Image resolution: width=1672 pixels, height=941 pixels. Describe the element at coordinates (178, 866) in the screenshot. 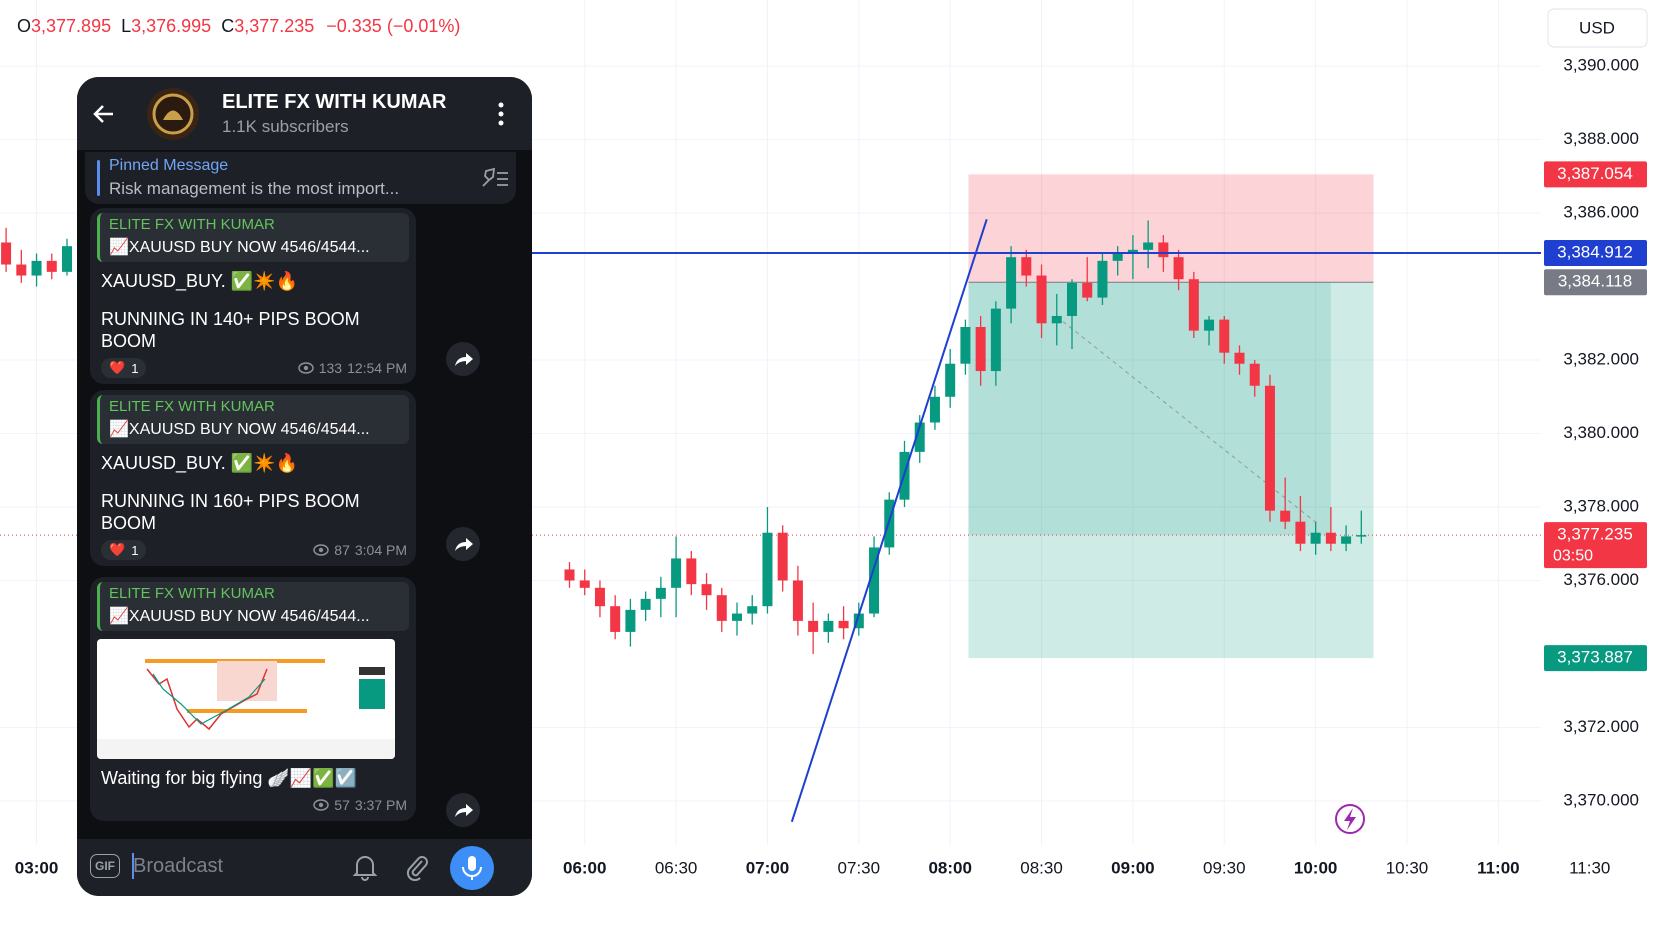

I see `message-input: Broadcast` at that location.